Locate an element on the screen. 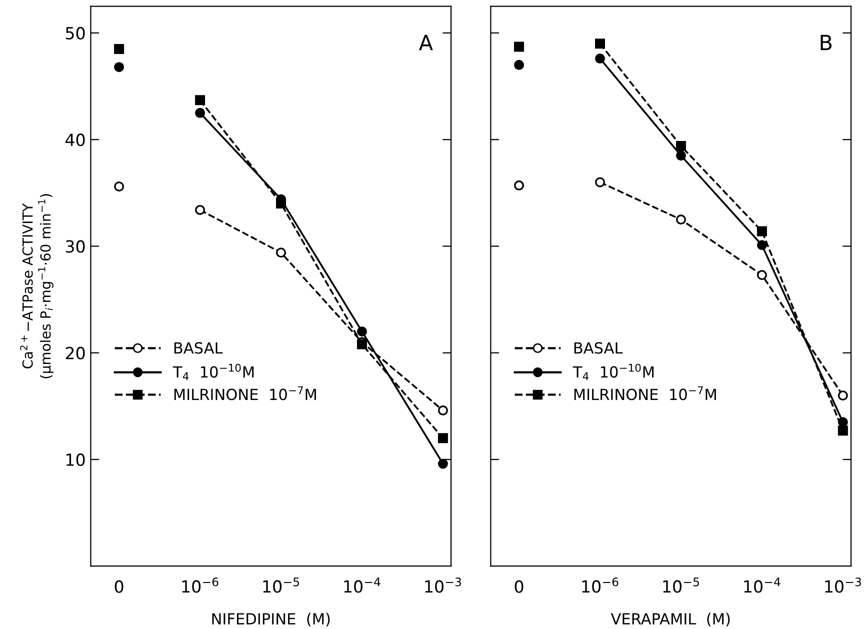 The height and width of the screenshot is (629, 864). y-tick-label: 50 is located at coordinates (75, 33).